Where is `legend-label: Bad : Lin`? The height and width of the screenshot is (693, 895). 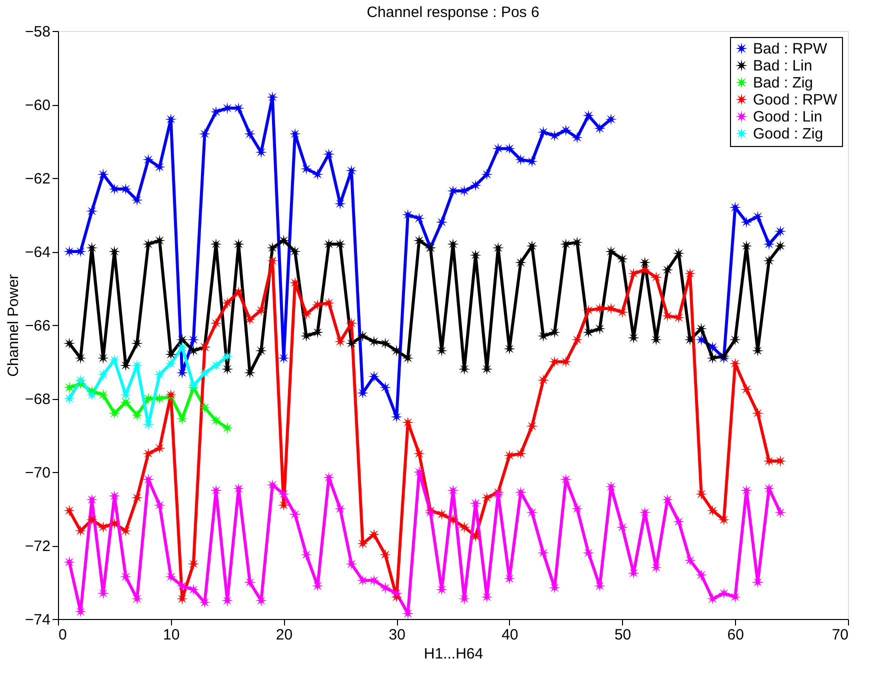
legend-label: Bad : Lin is located at coordinates (782, 66).